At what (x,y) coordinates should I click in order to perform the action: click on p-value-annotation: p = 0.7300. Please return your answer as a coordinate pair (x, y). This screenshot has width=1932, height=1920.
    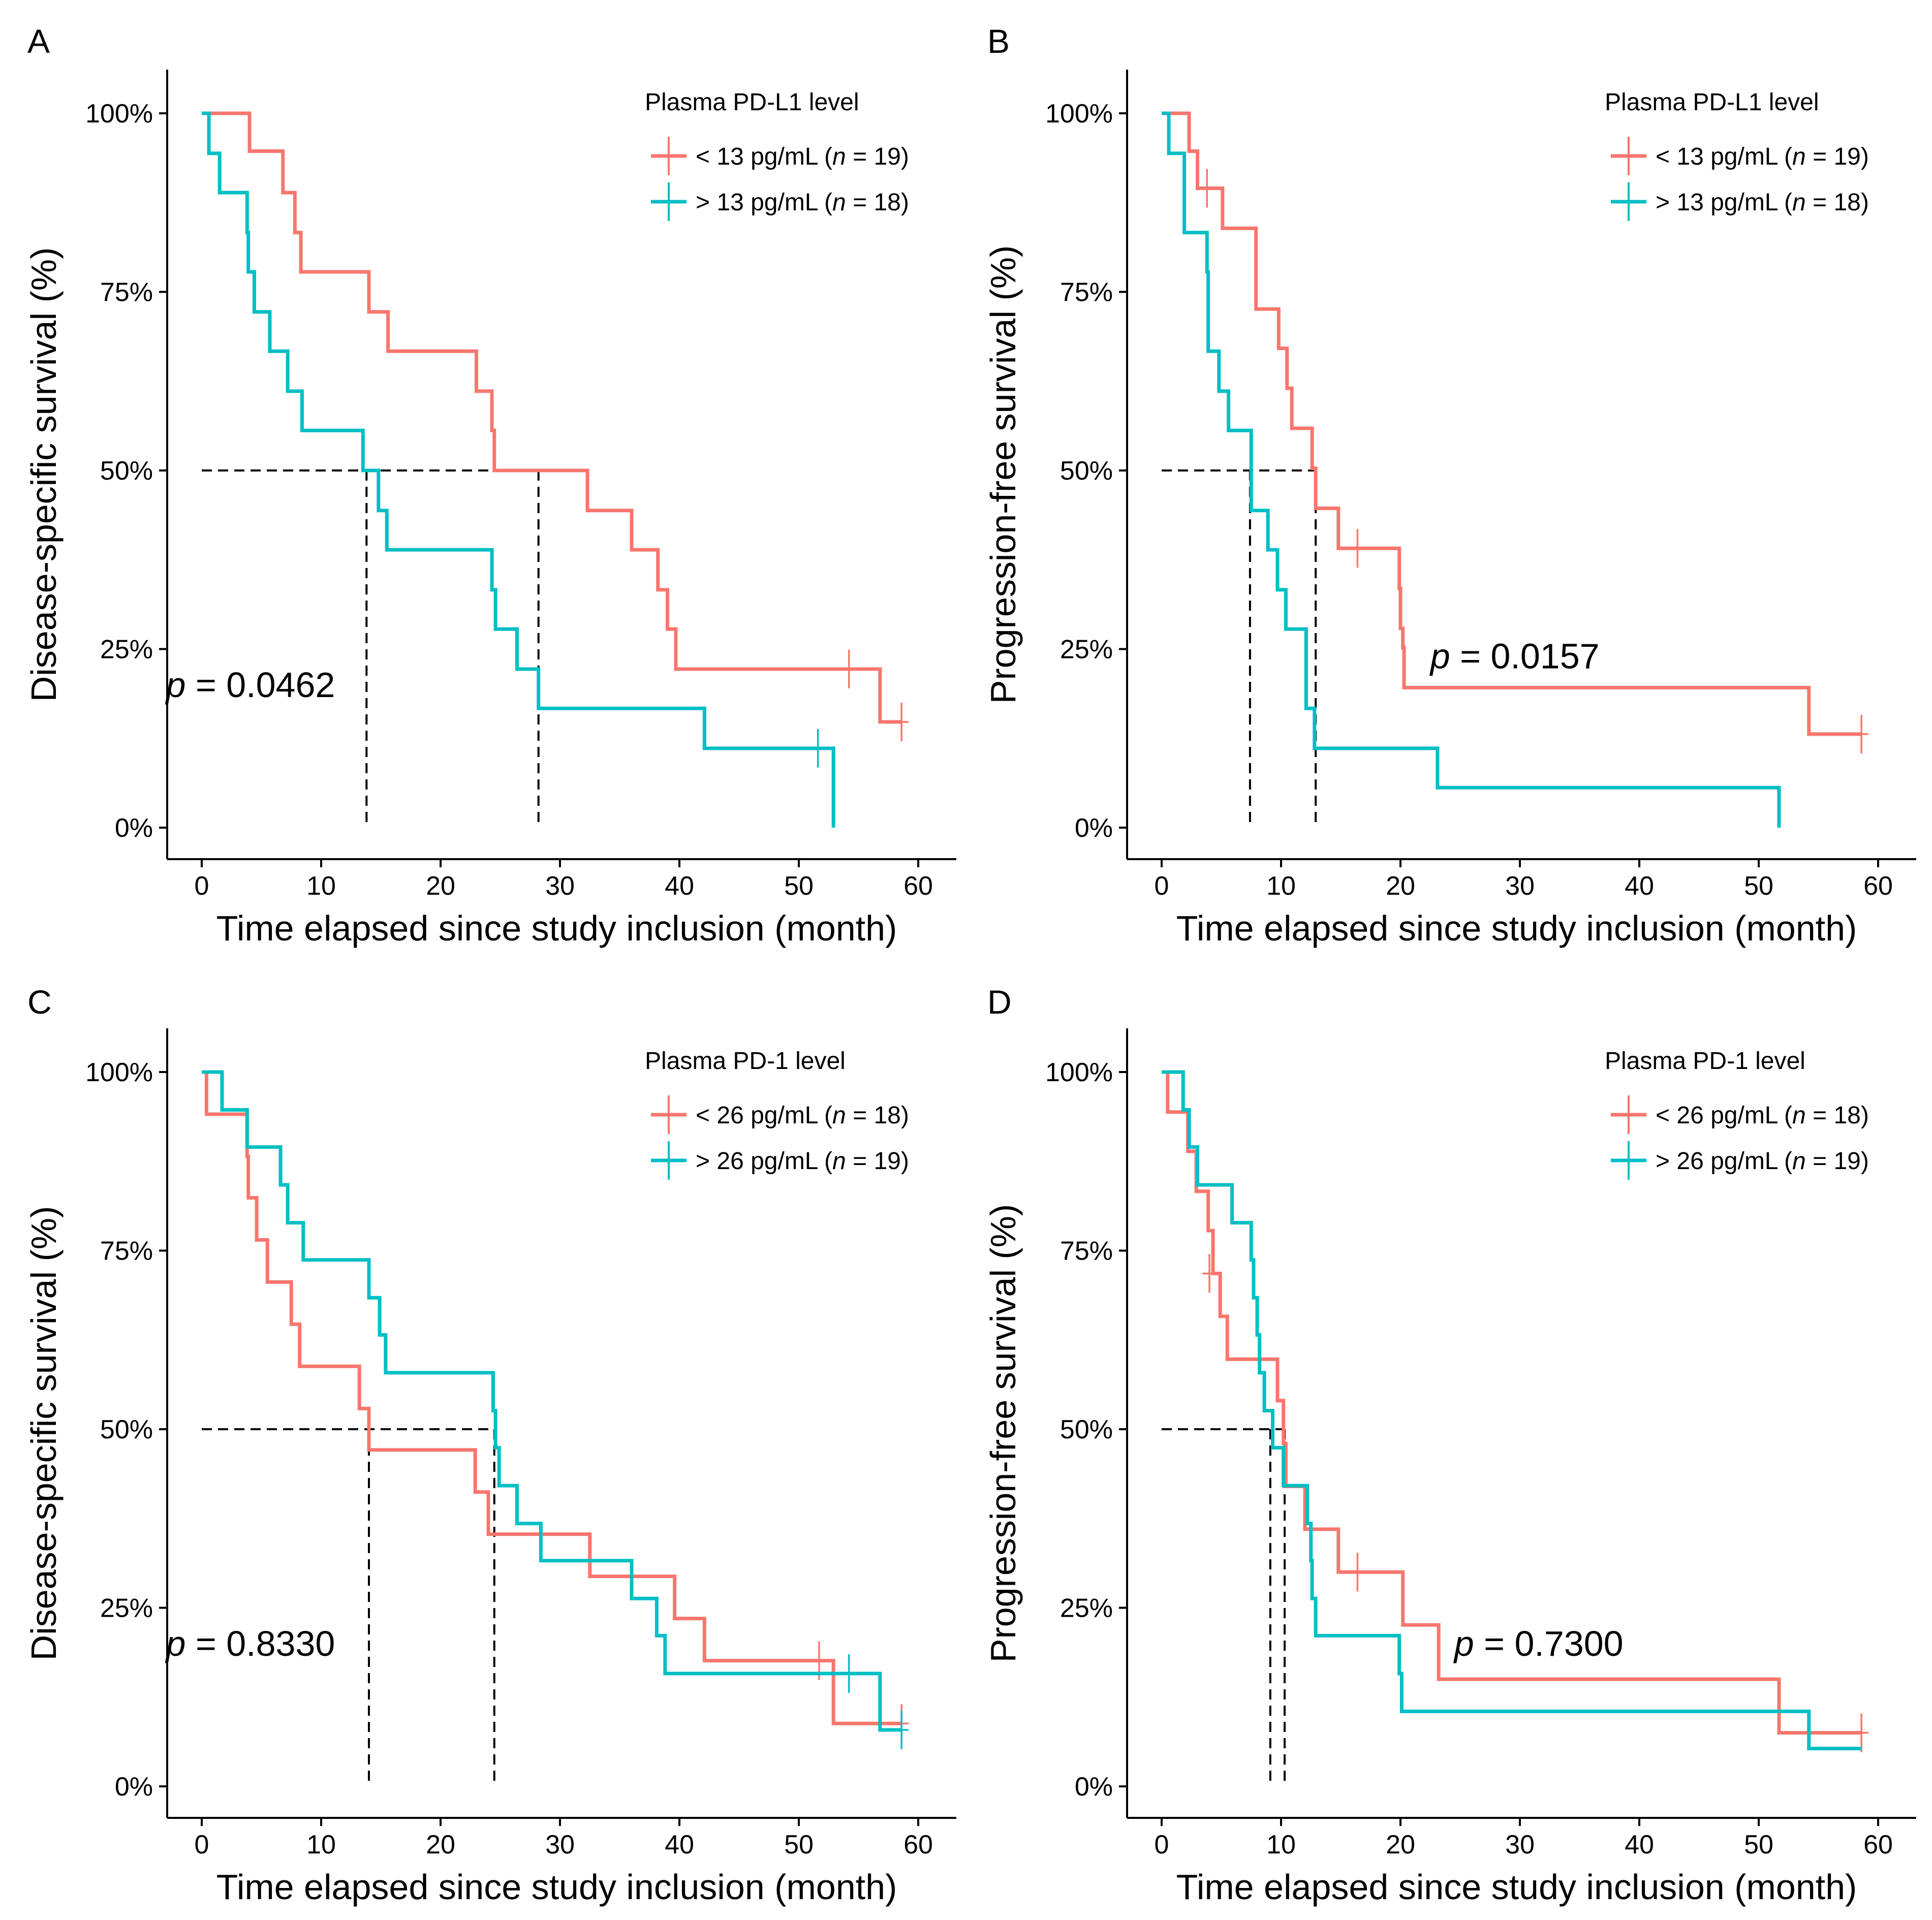
    Looking at the image, I should click on (1538, 1644).